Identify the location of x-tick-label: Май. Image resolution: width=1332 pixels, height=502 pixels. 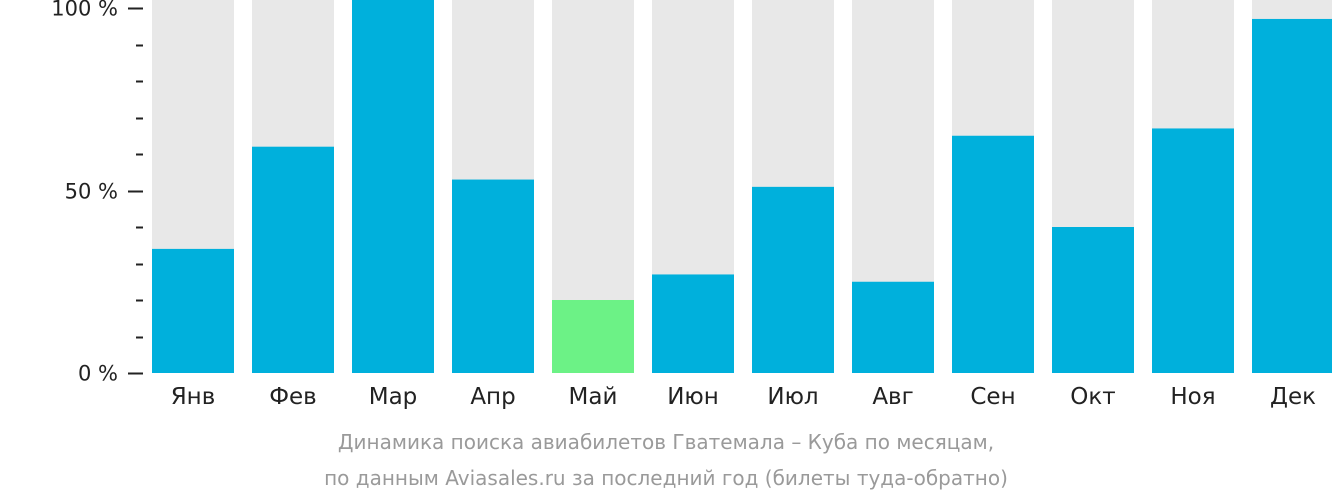
(593, 397).